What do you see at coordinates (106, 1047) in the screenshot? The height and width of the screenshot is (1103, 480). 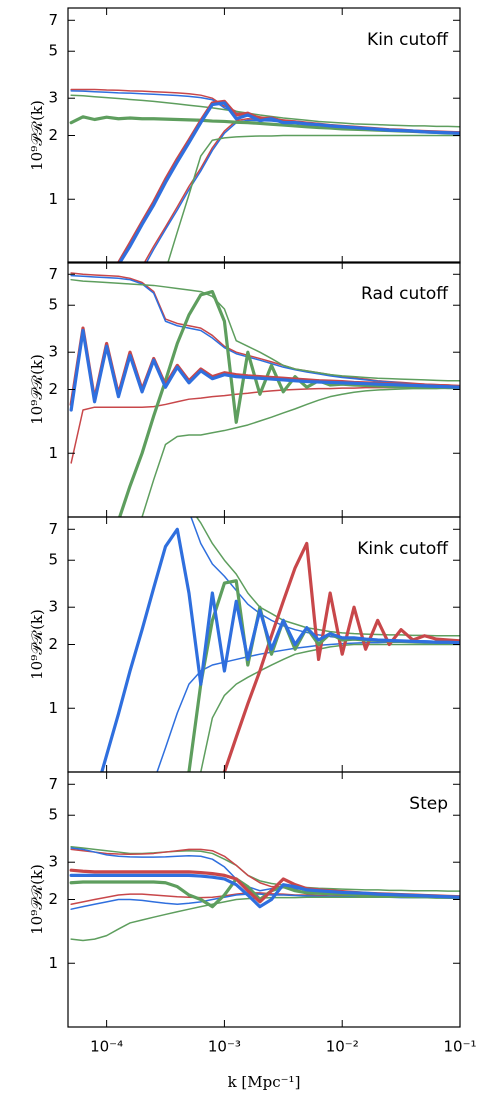 I see `x-tick-label: 10⁻⁴` at bounding box center [106, 1047].